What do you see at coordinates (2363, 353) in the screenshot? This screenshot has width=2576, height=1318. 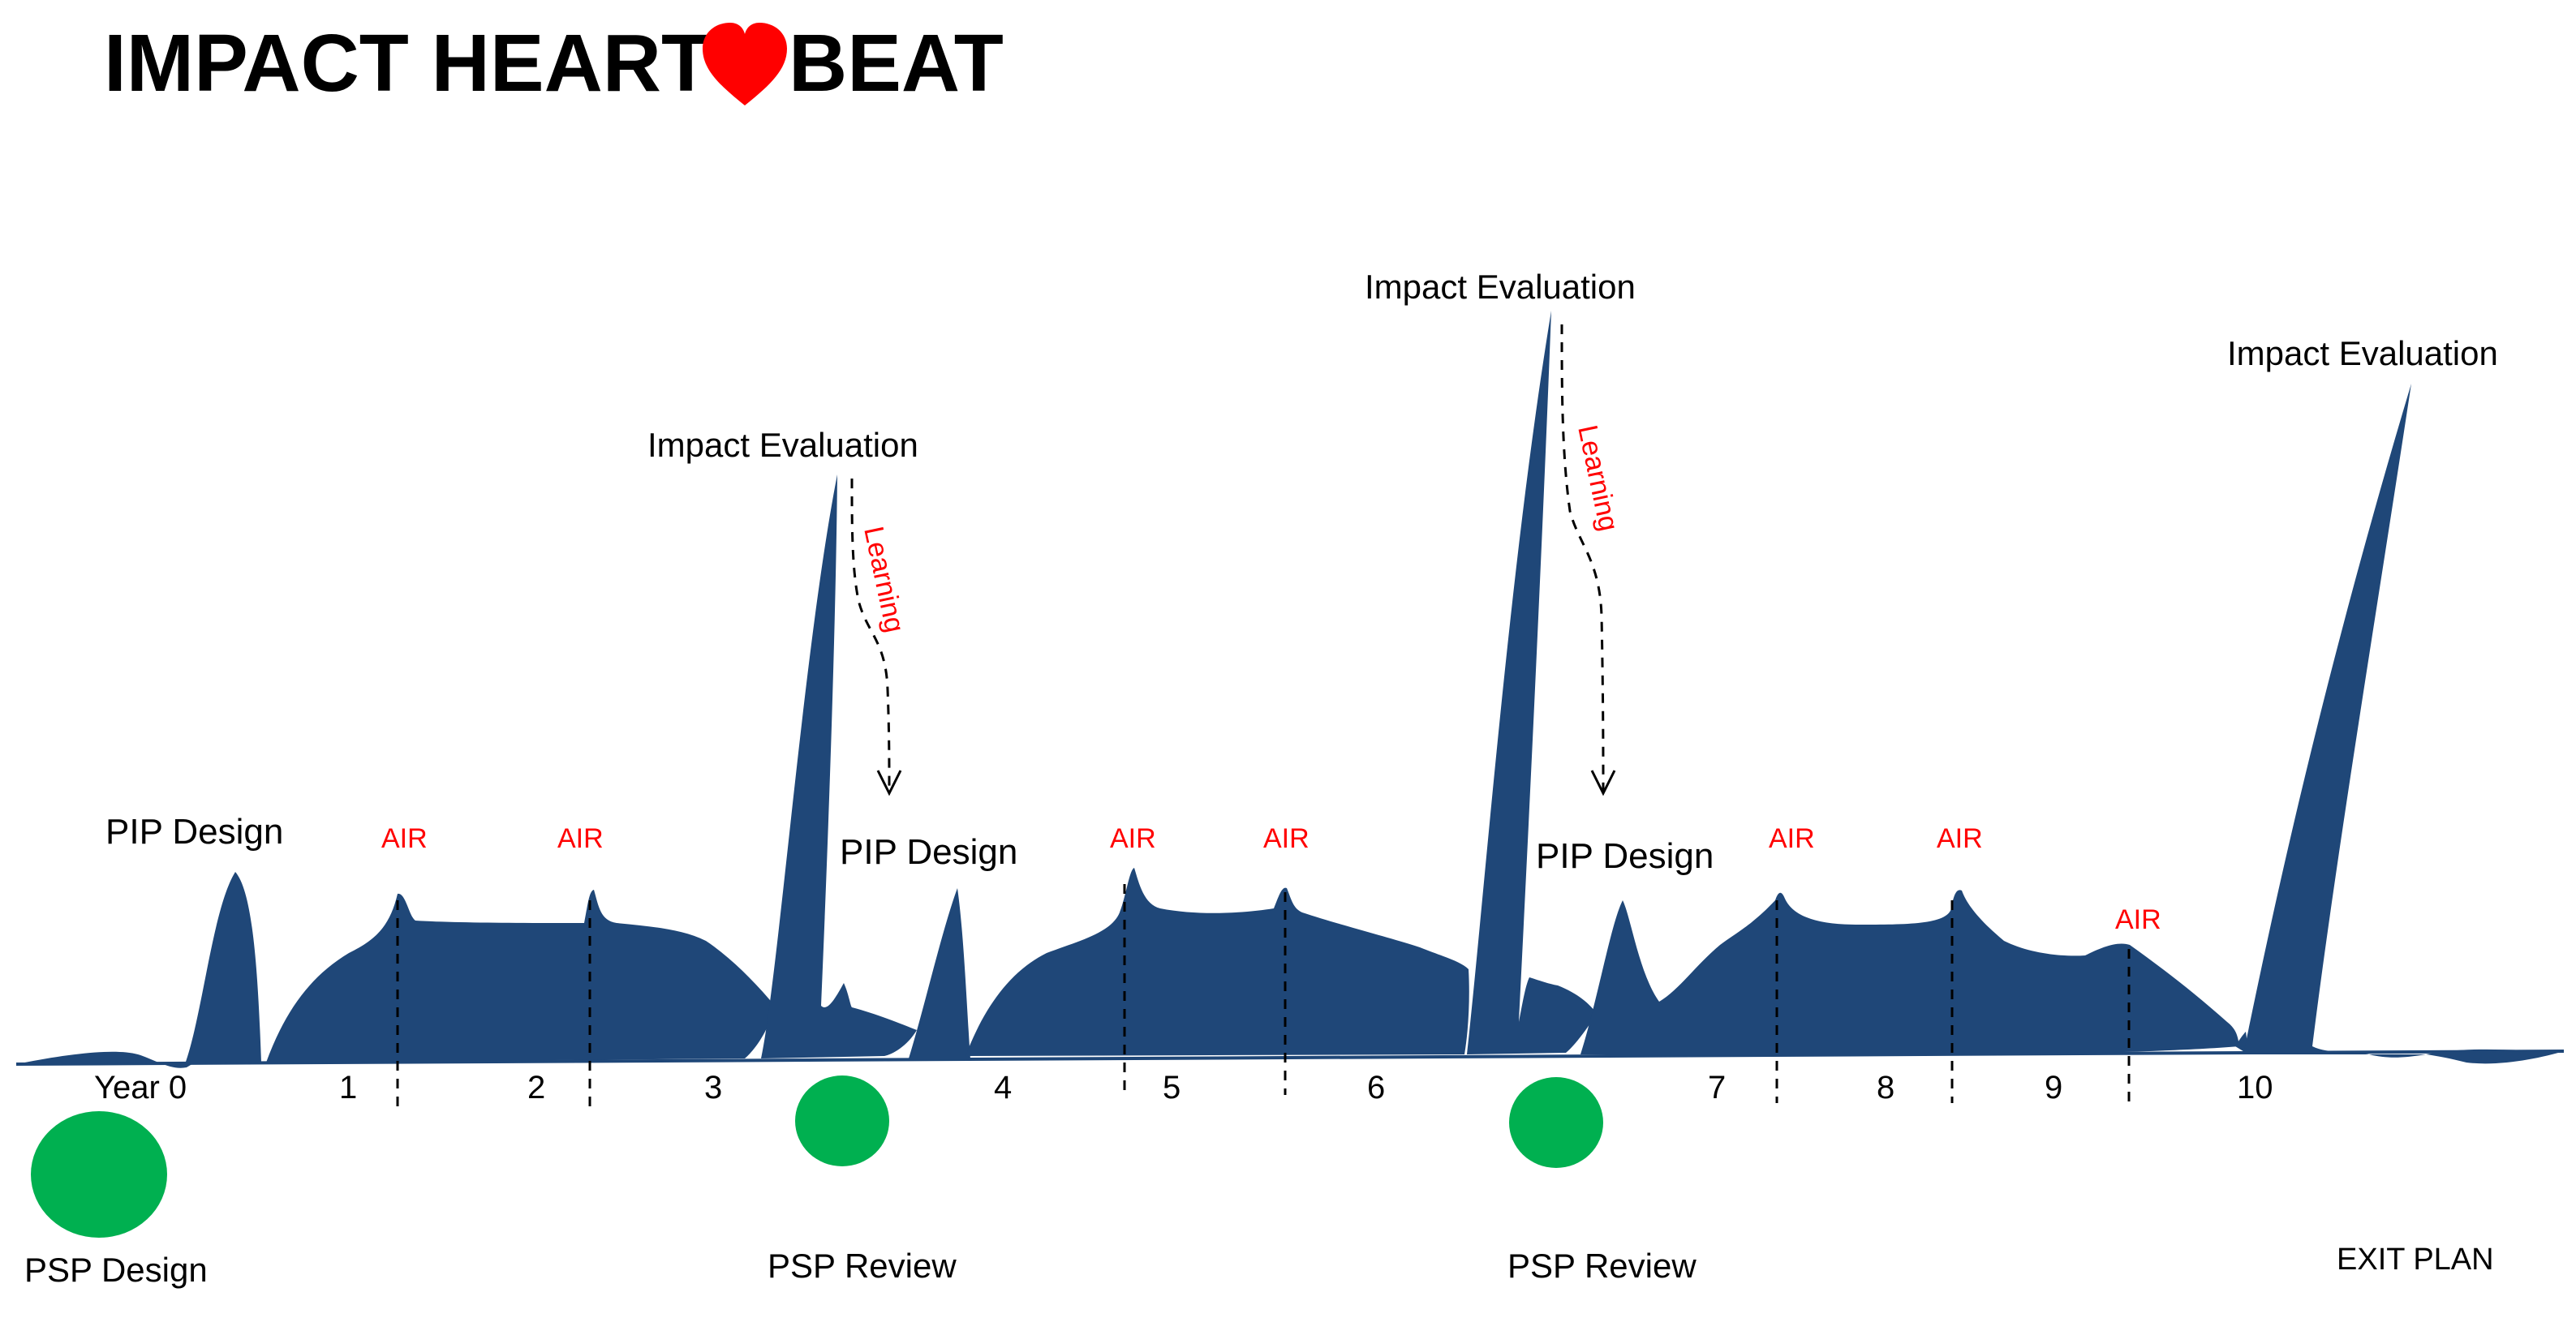 I see `impact-evaluation-label-3: Impact Evaluation` at bounding box center [2363, 353].